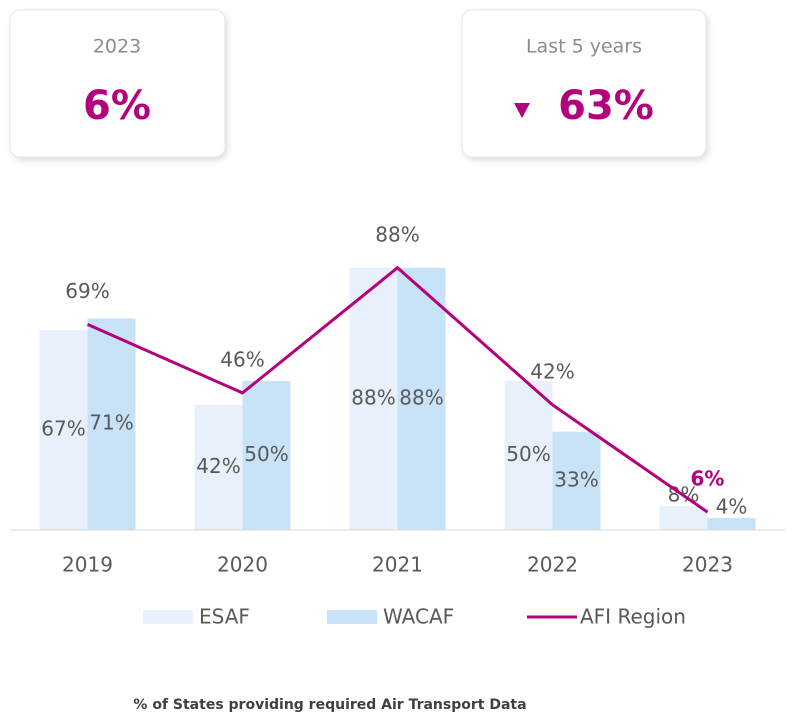 This screenshot has height=714, width=796. What do you see at coordinates (242, 565) in the screenshot?
I see `x-tick-label: 2020` at bounding box center [242, 565].